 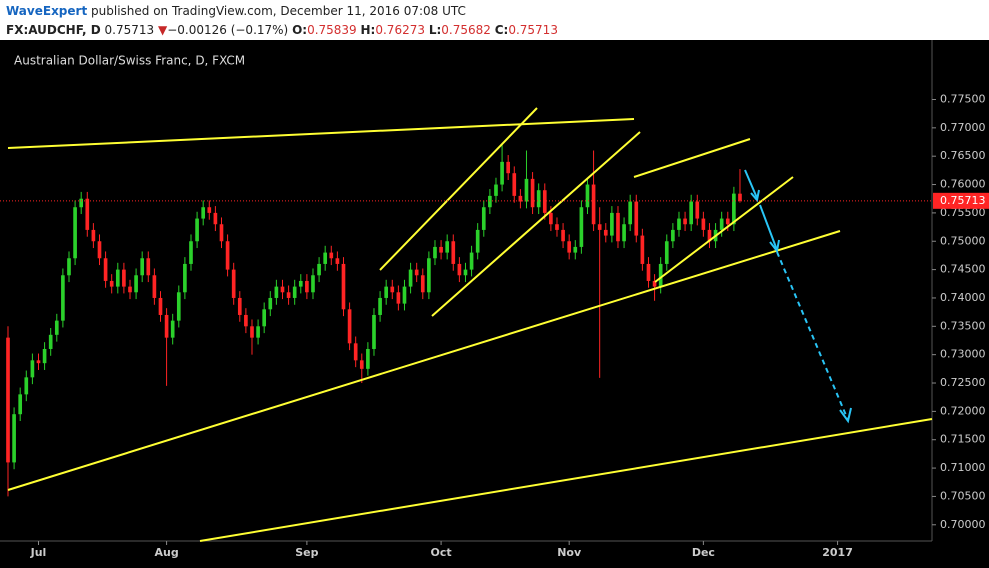 What do you see at coordinates (569, 552) in the screenshot?
I see `x-tick-label: Nov` at bounding box center [569, 552].